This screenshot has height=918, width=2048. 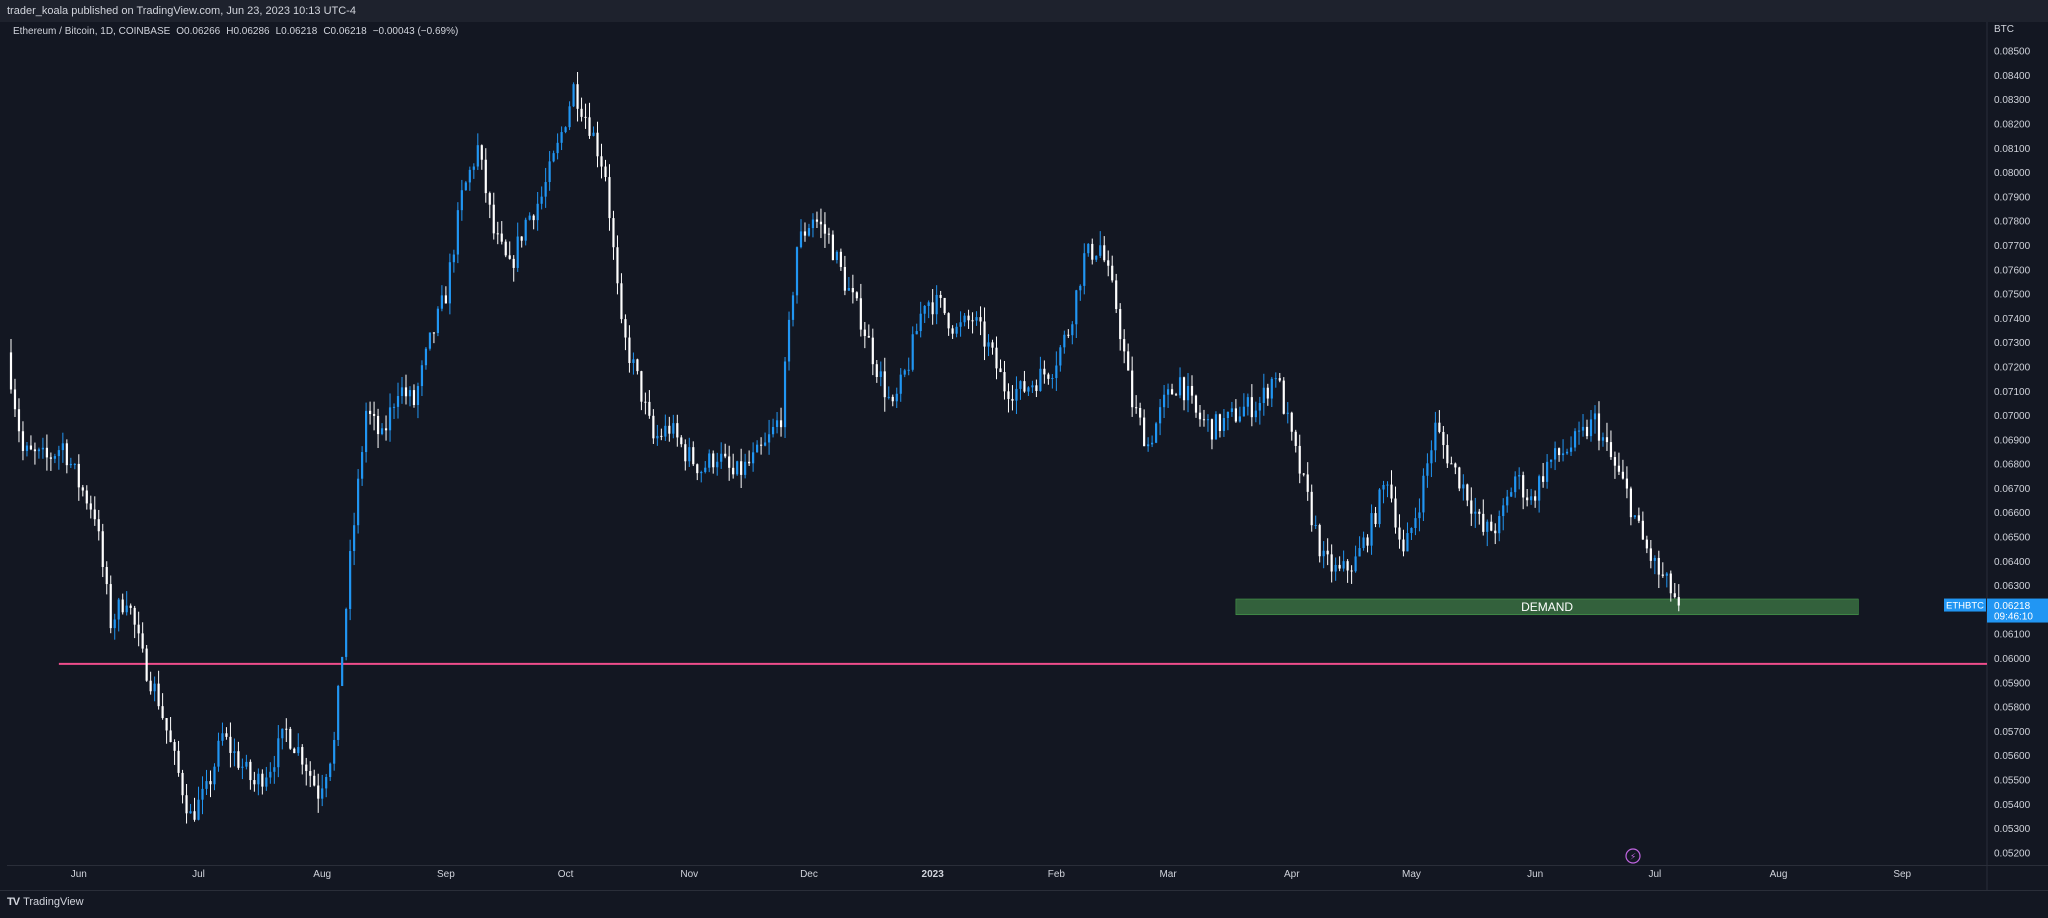 I want to click on price-tick-label: 0.08500, so click(x=2012, y=52).